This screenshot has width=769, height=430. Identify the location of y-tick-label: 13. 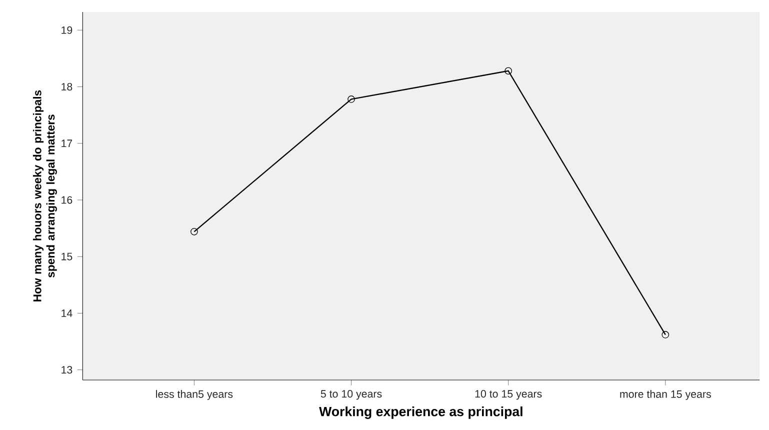
(67, 370).